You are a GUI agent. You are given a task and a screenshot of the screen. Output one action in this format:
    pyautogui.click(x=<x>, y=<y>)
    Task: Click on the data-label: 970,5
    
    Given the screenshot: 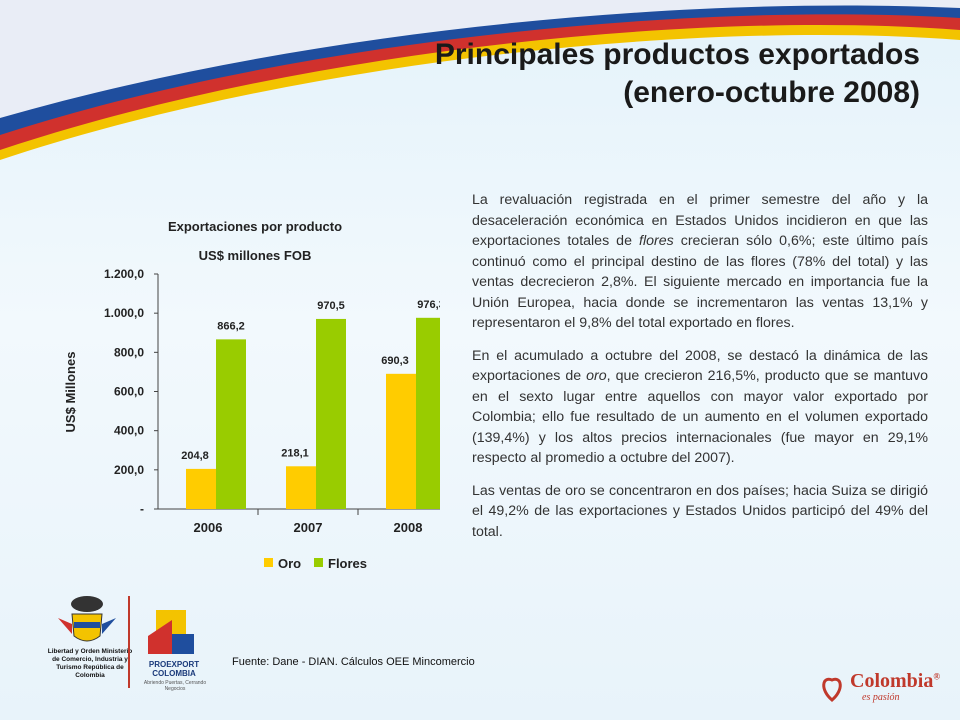 What is the action you would take?
    pyautogui.click(x=331, y=306)
    